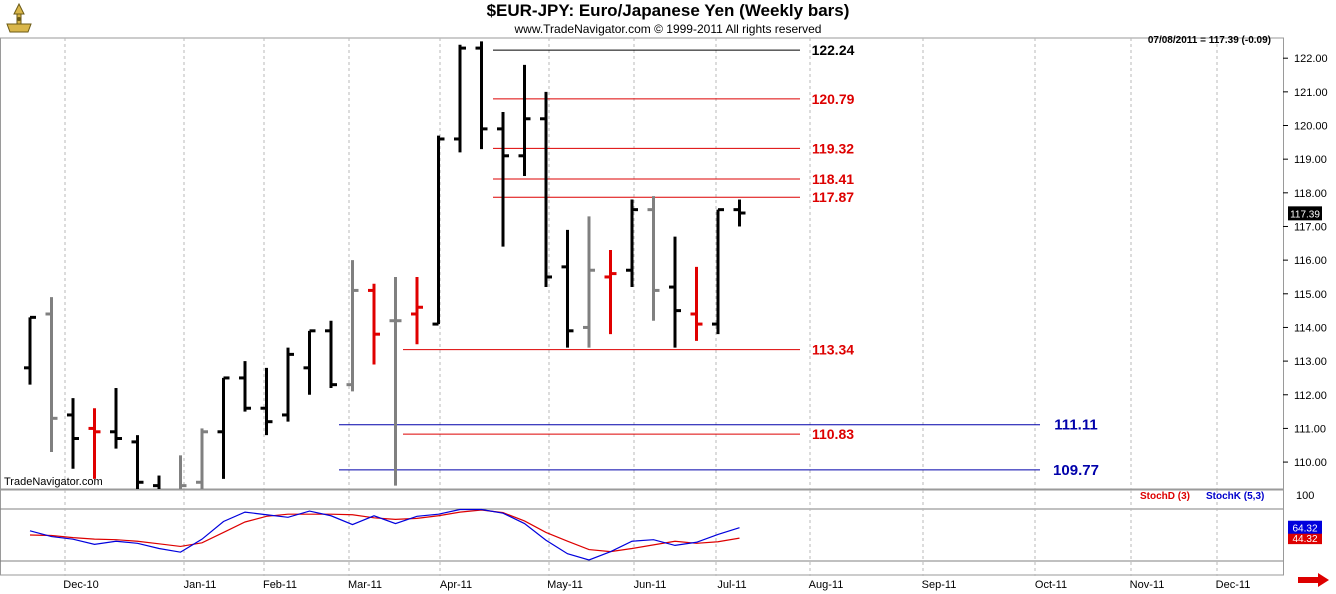  Describe the element at coordinates (1305, 496) in the screenshot. I see `stoch-y-label: 100` at that location.